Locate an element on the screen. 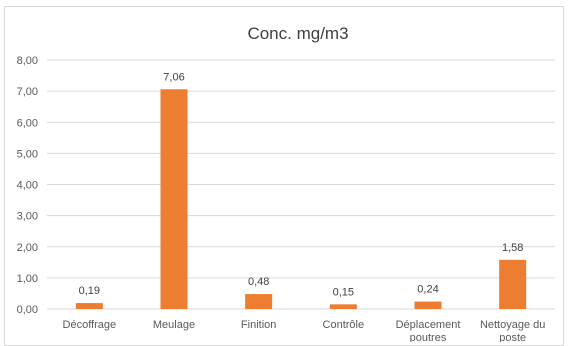 The height and width of the screenshot is (346, 568). y-tick-label: 4,00 is located at coordinates (27, 186).